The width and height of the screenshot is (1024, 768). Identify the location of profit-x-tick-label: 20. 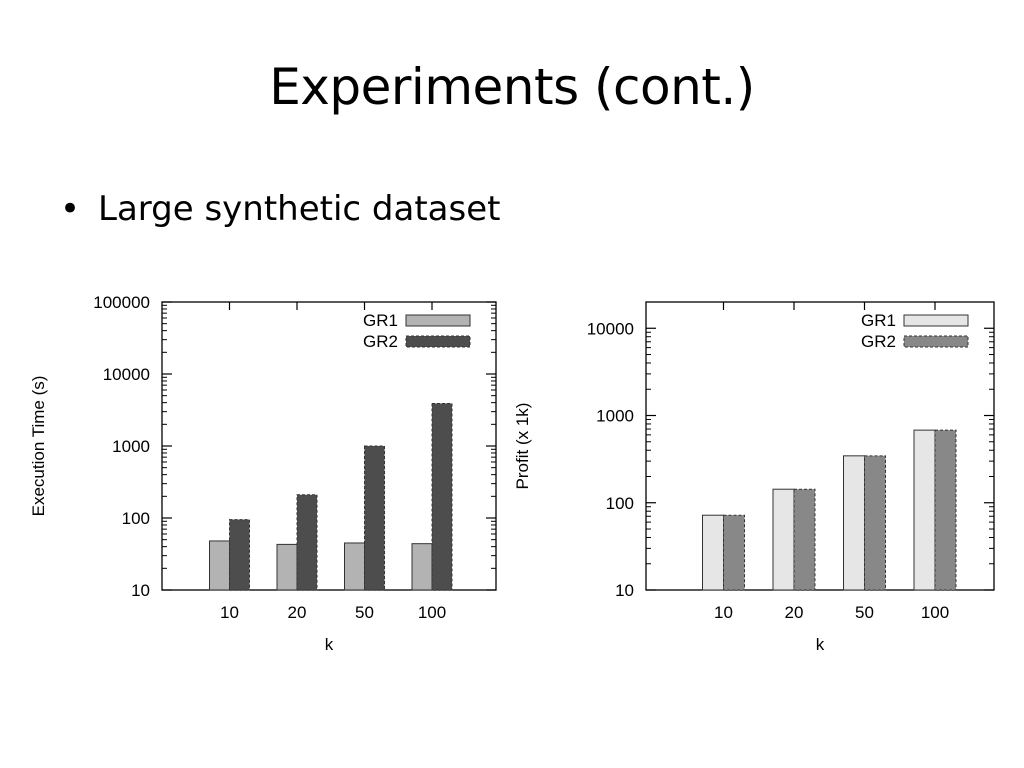
(794, 612).